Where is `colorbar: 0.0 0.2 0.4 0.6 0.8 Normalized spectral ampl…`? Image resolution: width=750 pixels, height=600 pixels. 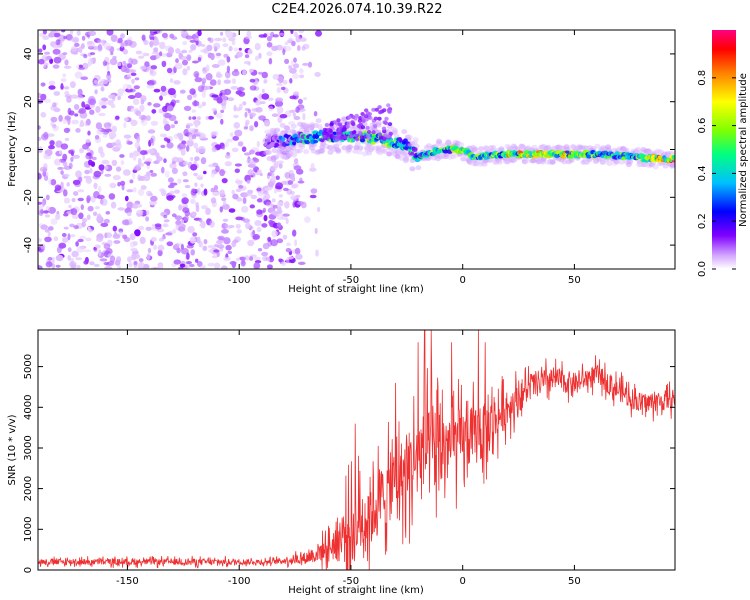 colorbar: 0.0 0.2 0.4 0.6 0.8 Normalized spectral ampl… is located at coordinates (723, 153).